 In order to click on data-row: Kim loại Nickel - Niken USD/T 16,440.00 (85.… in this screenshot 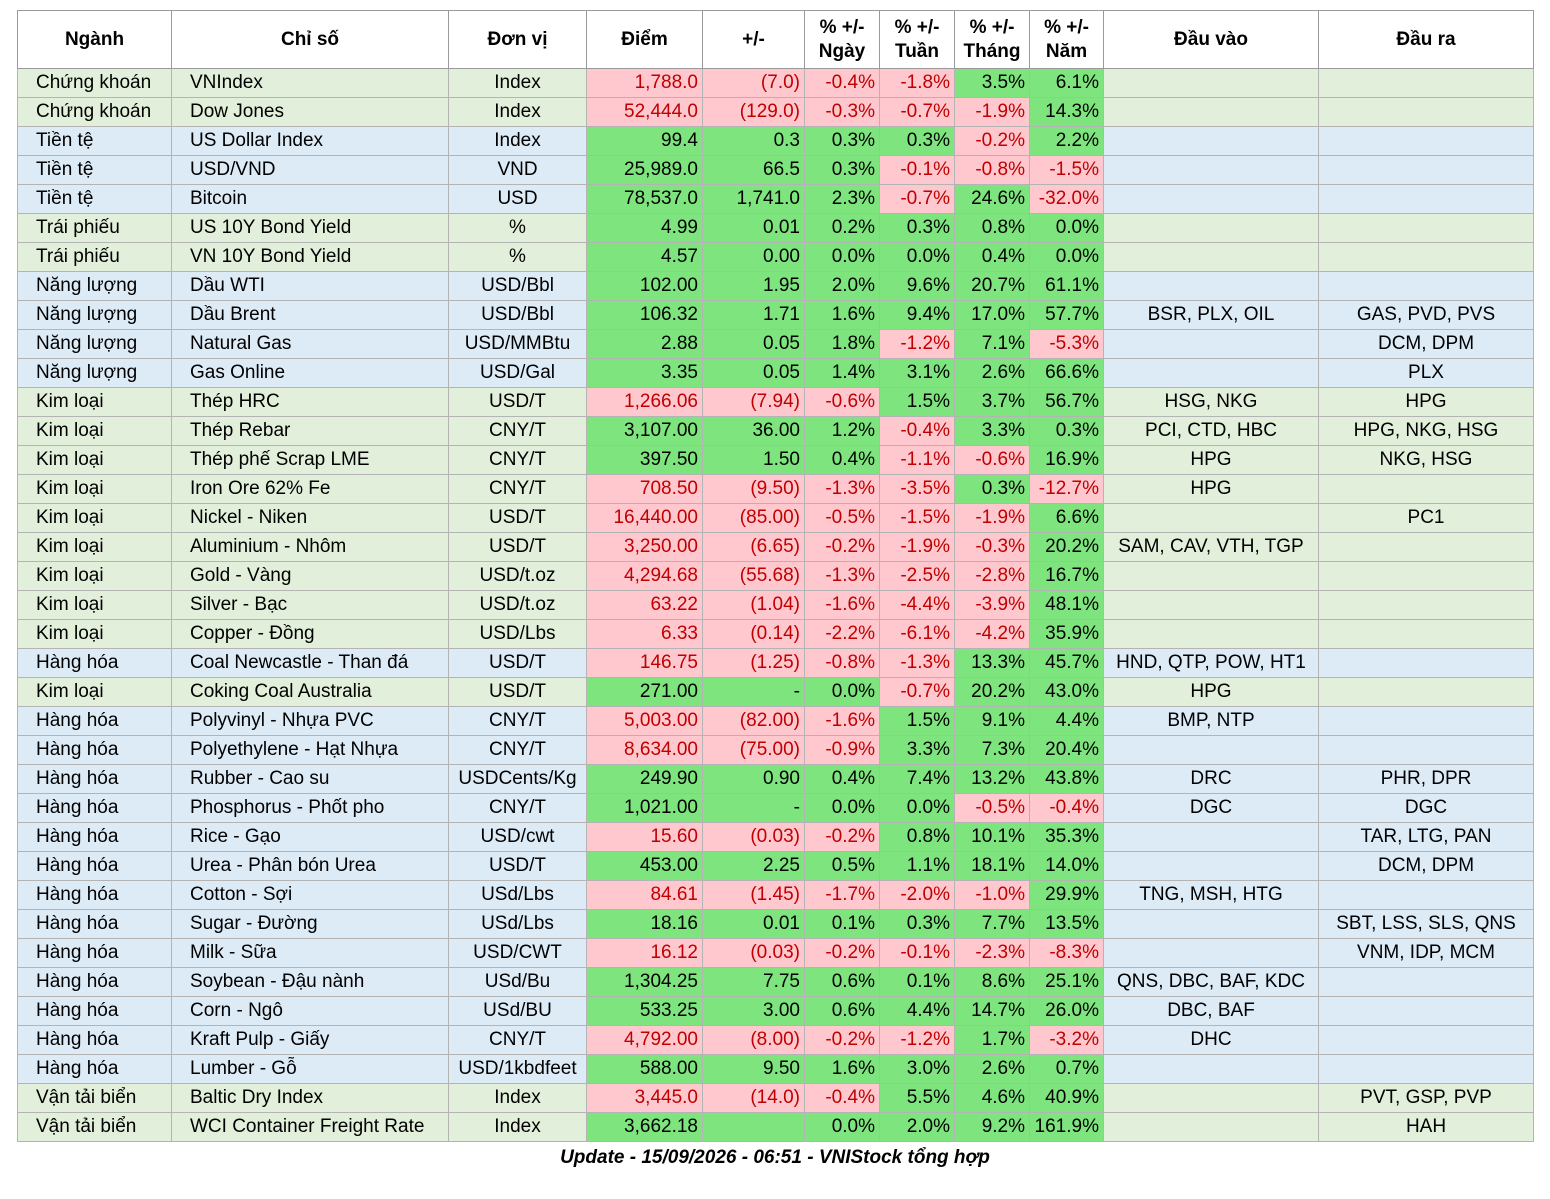, I will do `click(775, 518)`.